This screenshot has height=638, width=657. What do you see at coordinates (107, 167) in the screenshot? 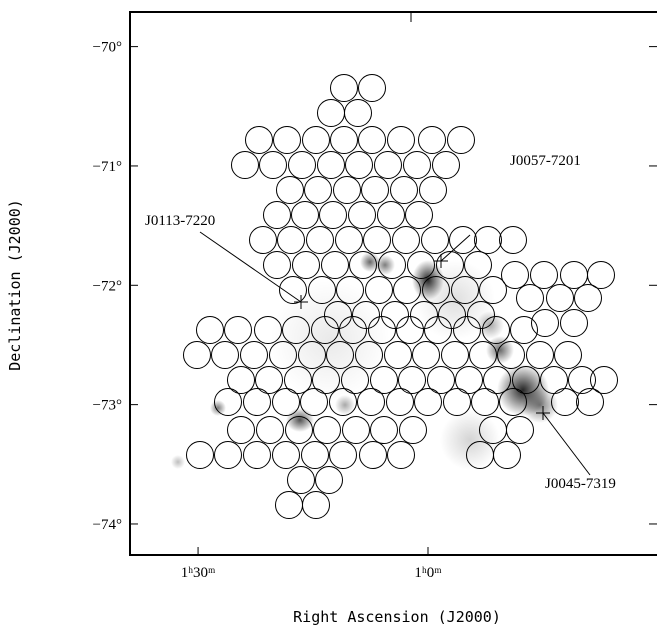
I see `y-tick-label: −71°` at bounding box center [107, 167].